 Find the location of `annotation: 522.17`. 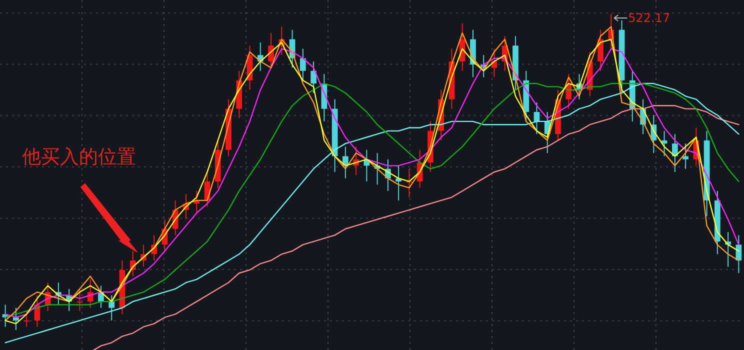

annotation: 522.17 is located at coordinates (649, 18).